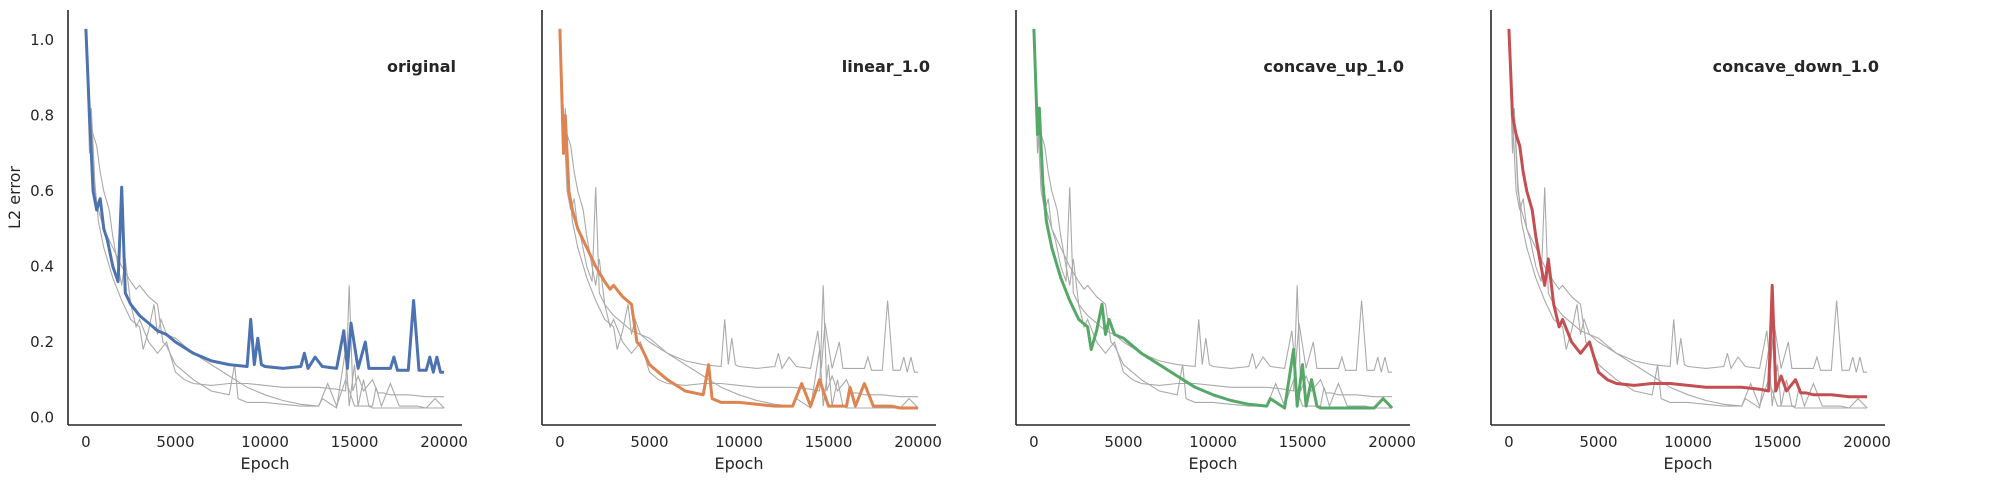 The image size is (1989, 488). Describe the element at coordinates (42, 342) in the screenshot. I see `y-tick-label: 0.2` at that location.